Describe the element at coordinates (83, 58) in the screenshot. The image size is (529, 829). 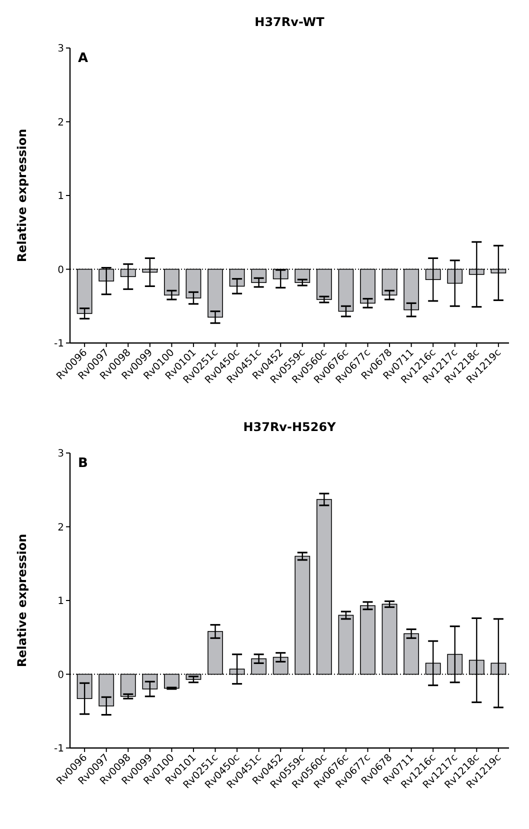
I see `annotation: A` at that location.